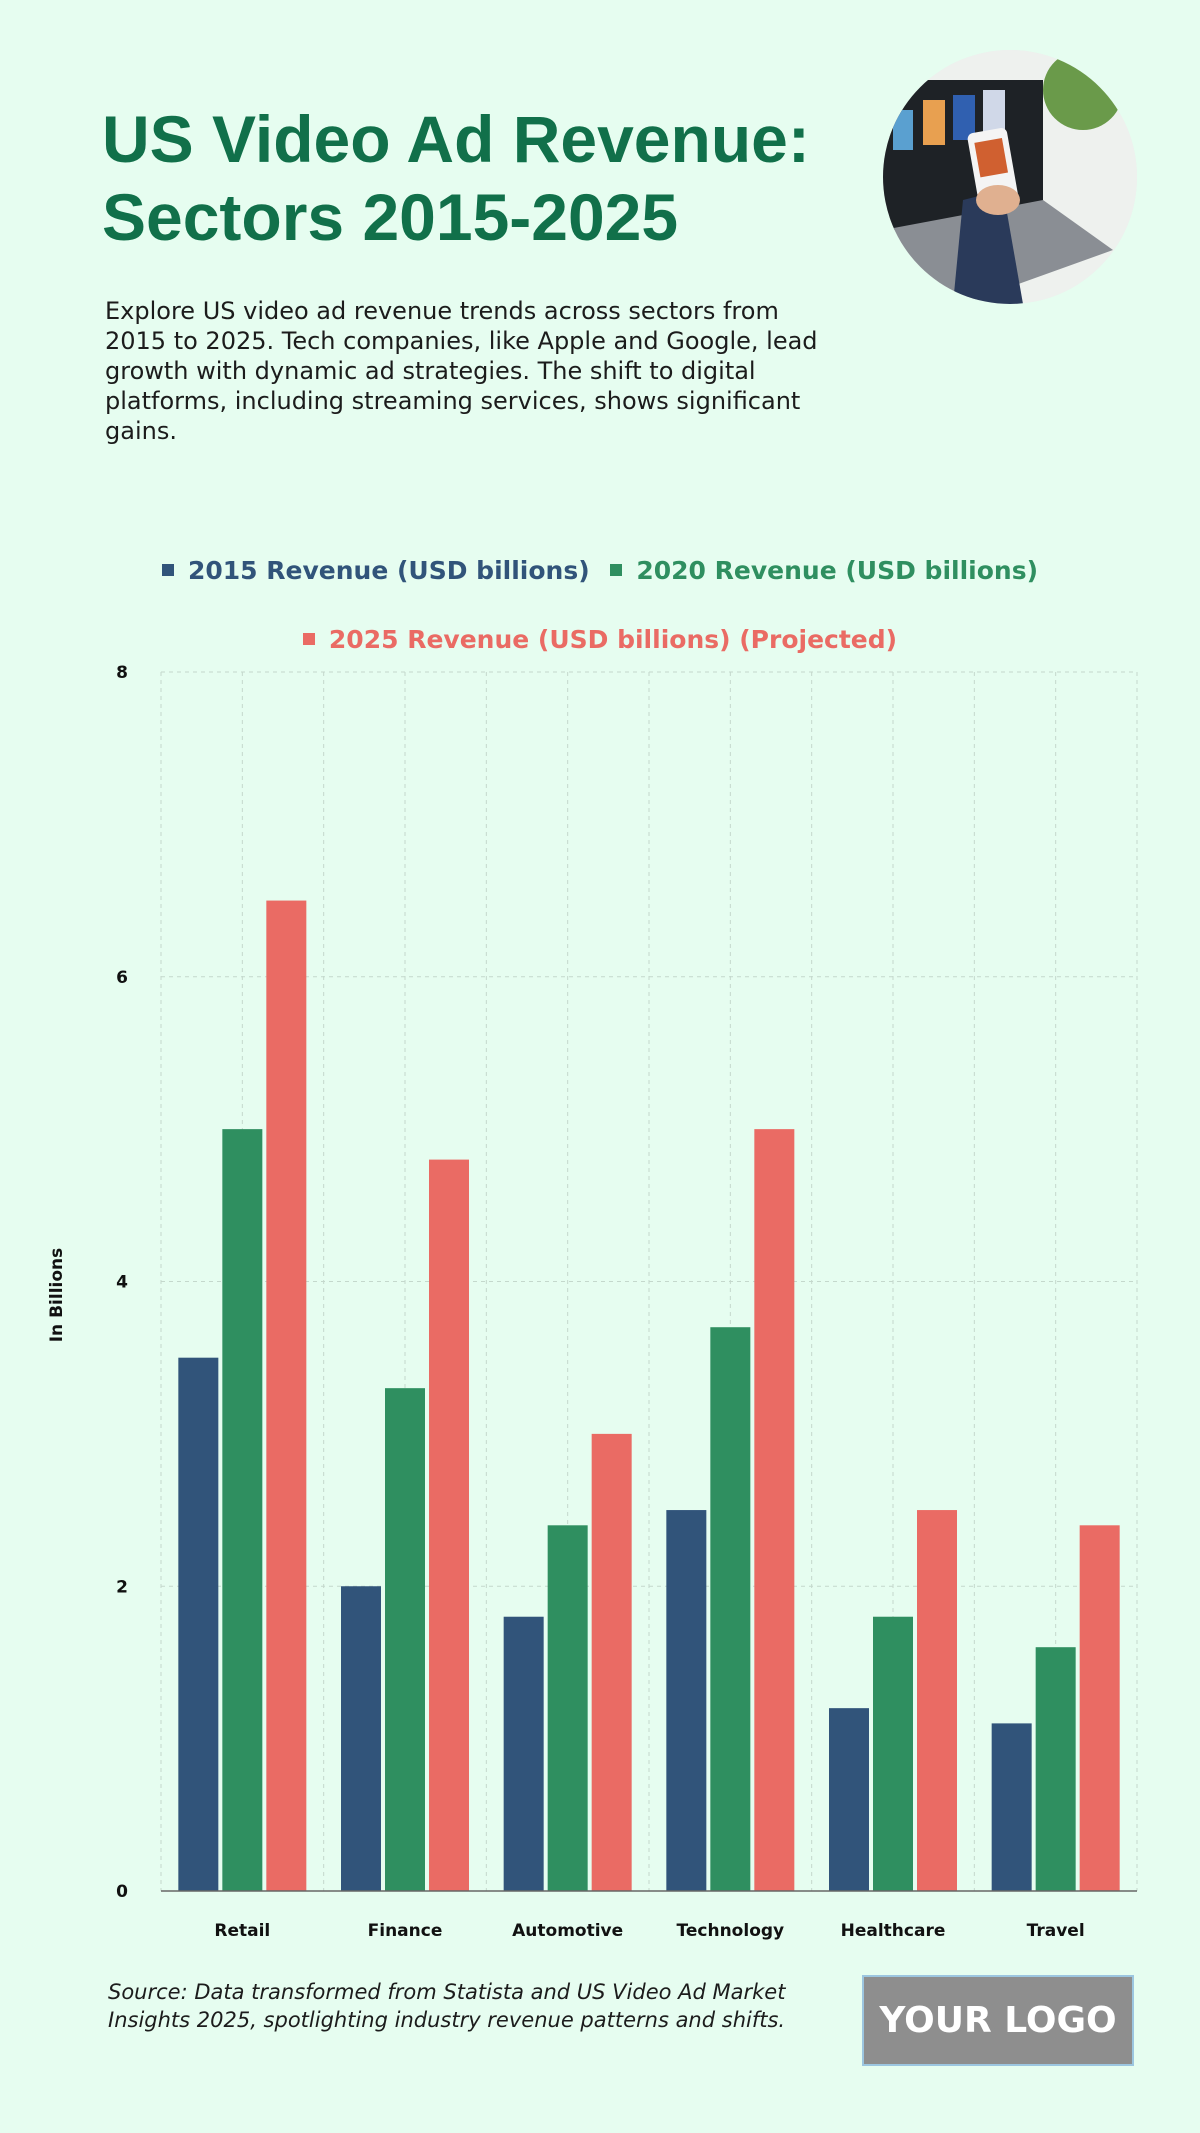 The height and width of the screenshot is (2133, 1200). Describe the element at coordinates (774, 1510) in the screenshot. I see `bar-technology-2025` at that location.